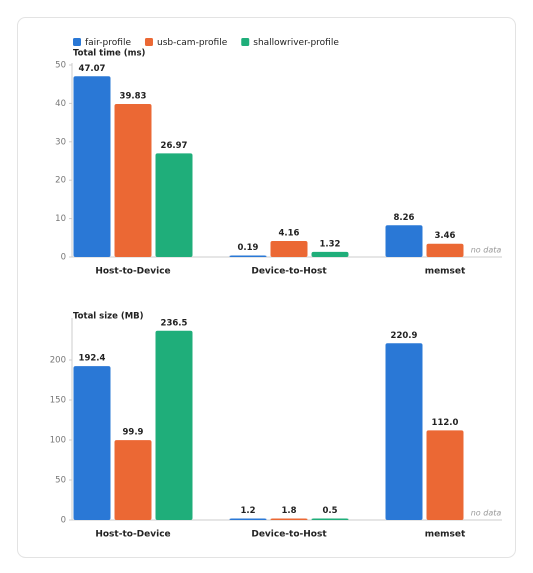  Describe the element at coordinates (174, 323) in the screenshot. I see `value-label: 236.5` at that location.